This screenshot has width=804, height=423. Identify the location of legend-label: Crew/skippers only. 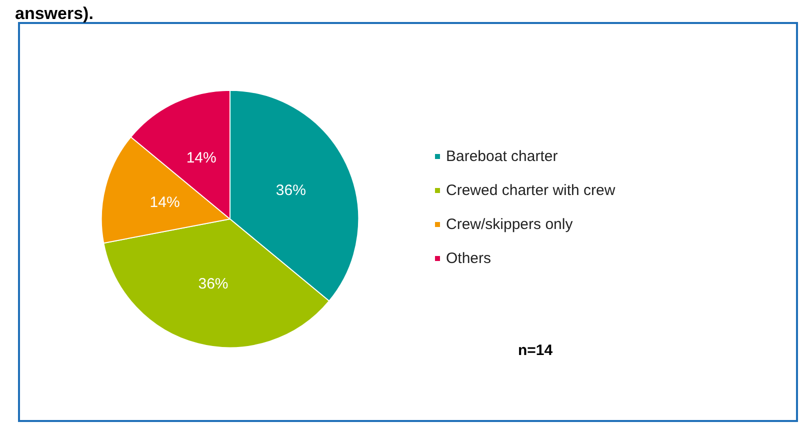
(510, 224).